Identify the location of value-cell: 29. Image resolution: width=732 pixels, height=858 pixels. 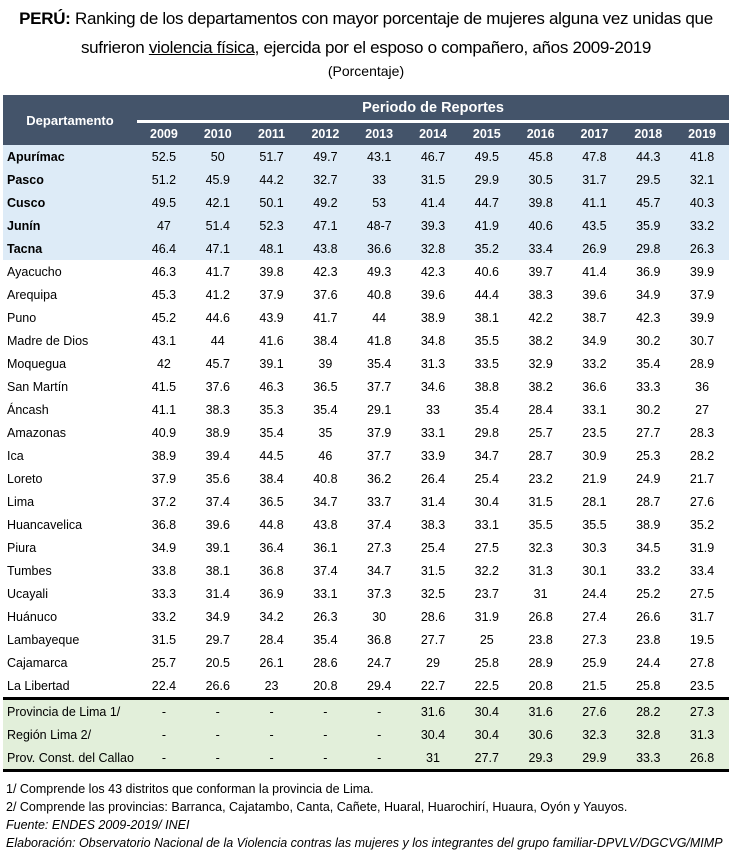
(433, 662).